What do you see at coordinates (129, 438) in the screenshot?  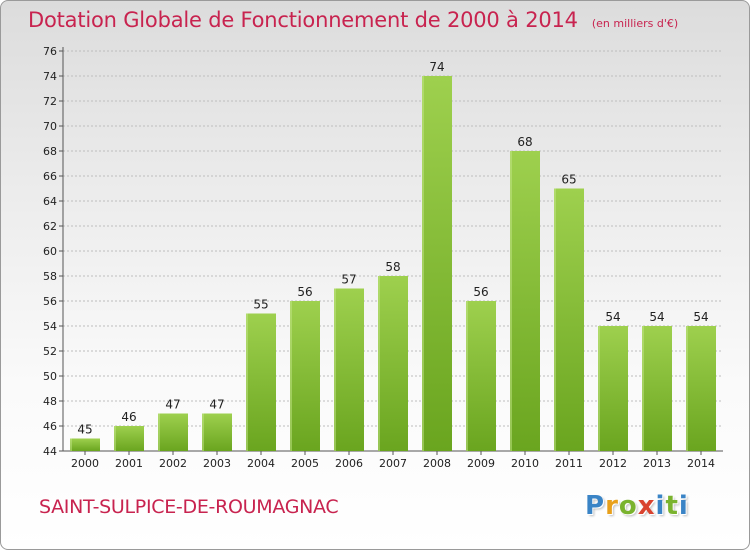 I see `bar-2001` at bounding box center [129, 438].